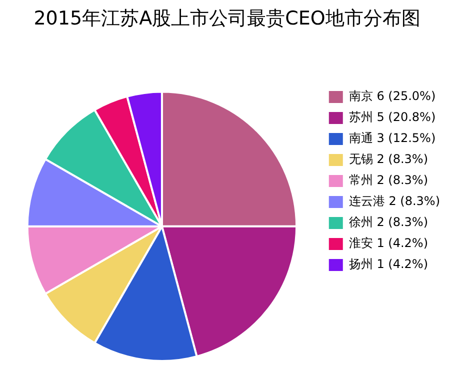 The height and width of the screenshot is (370, 460). What do you see at coordinates (388, 264) in the screenshot?
I see `legend-label: 扬州 1 (4.2%)` at bounding box center [388, 264].